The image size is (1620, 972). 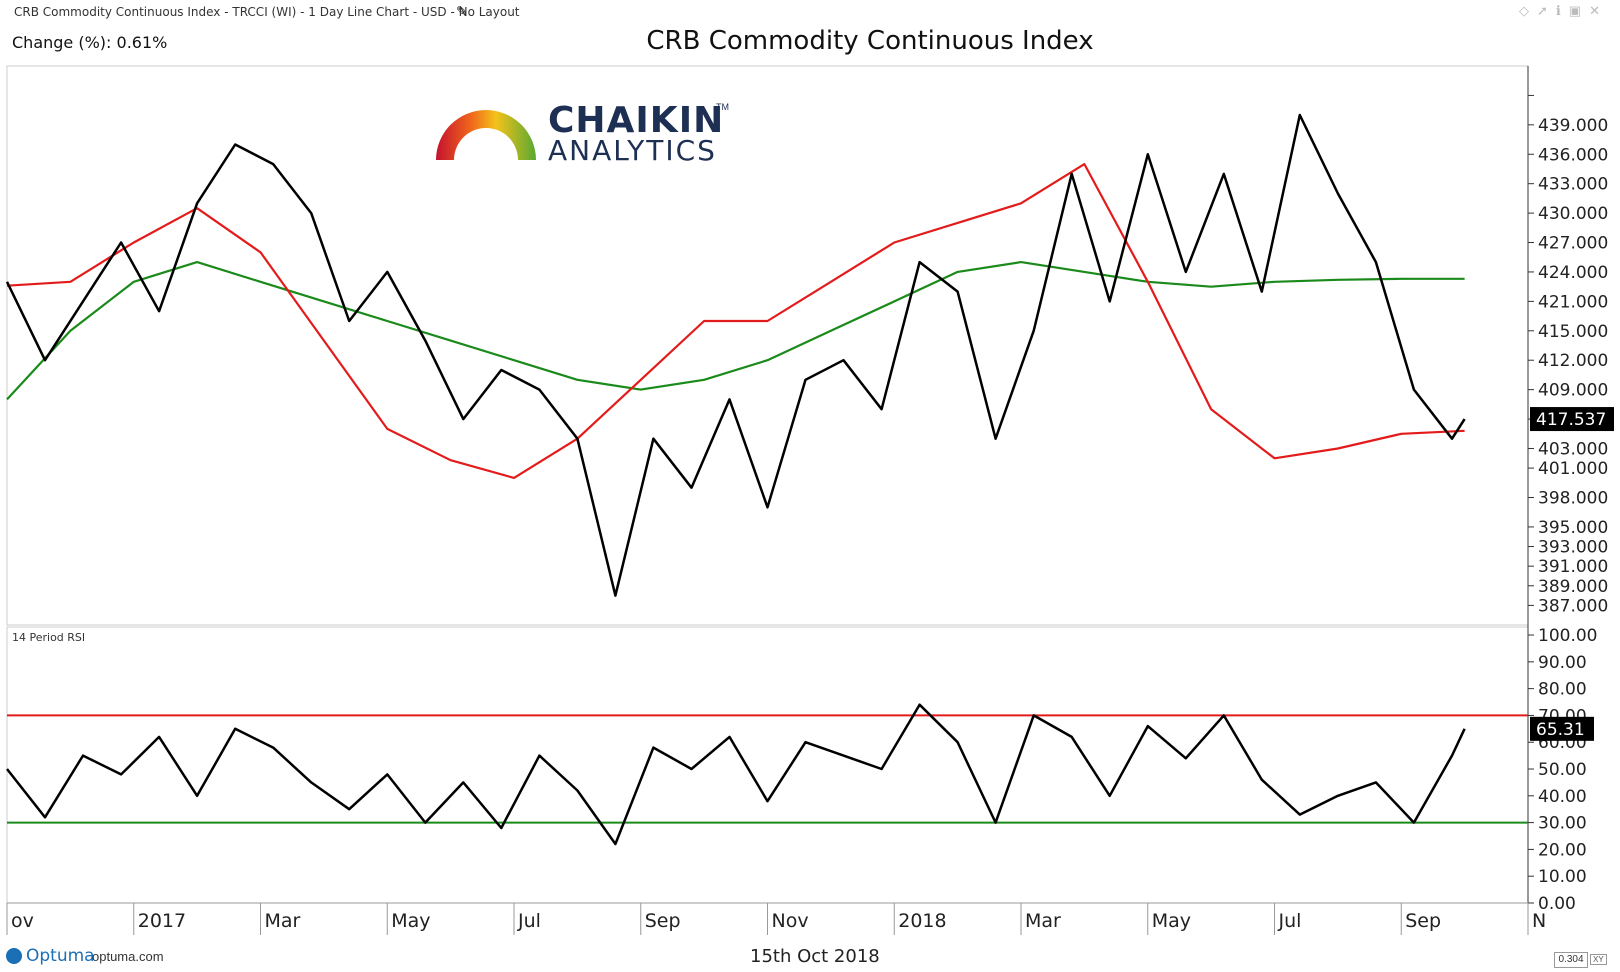 I want to click on rsi-y-tick-label: 50.00, so click(x=1562, y=770).